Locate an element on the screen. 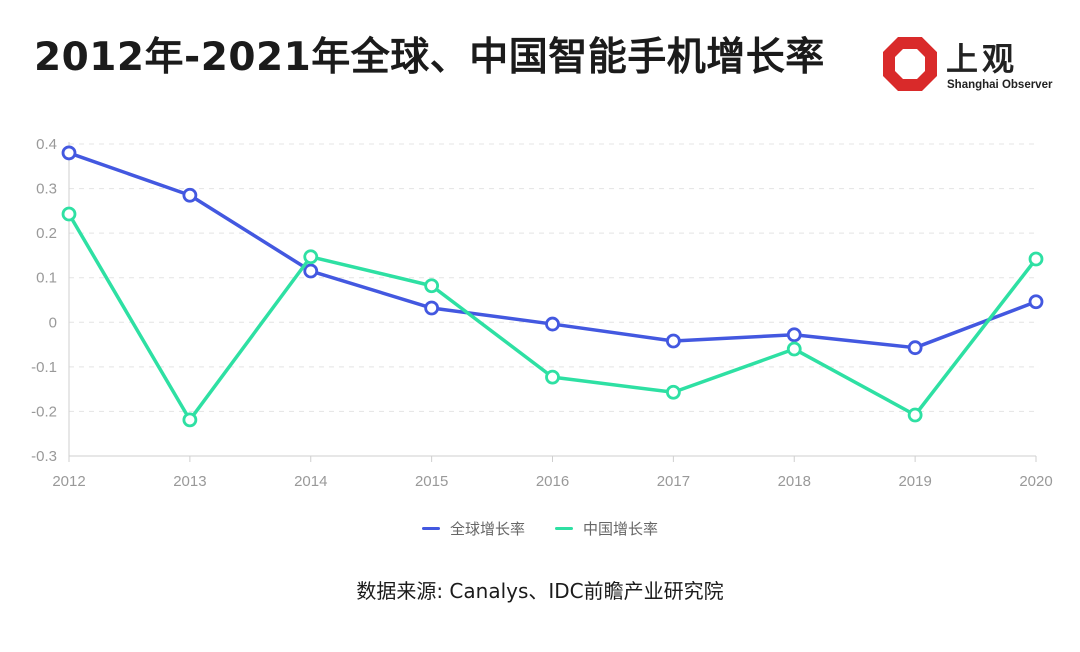  x-axis: 2012 2013 2014 2015 2016 2017 2018 2019 2020 is located at coordinates (552, 472).